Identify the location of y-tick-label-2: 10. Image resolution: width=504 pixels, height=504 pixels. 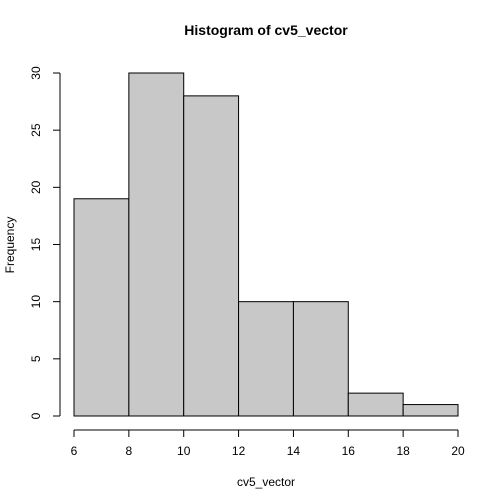
(36, 302).